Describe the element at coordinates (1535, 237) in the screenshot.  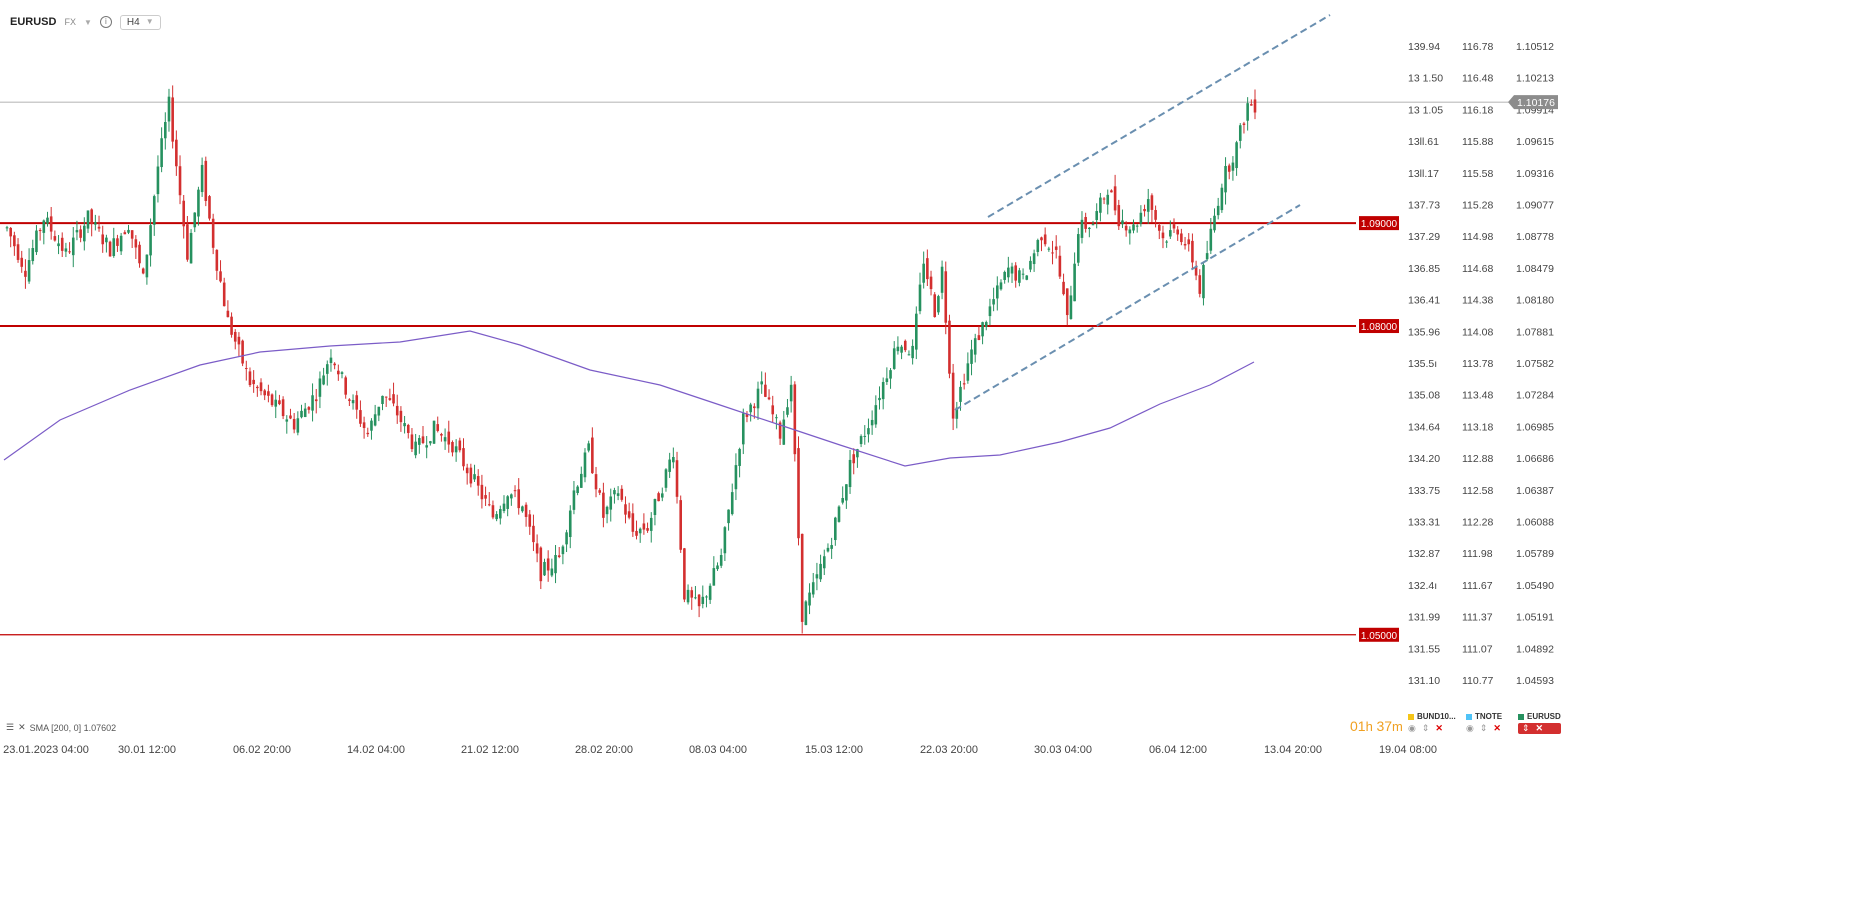
I see `y-axis-3-tick: 1.08778` at that location.